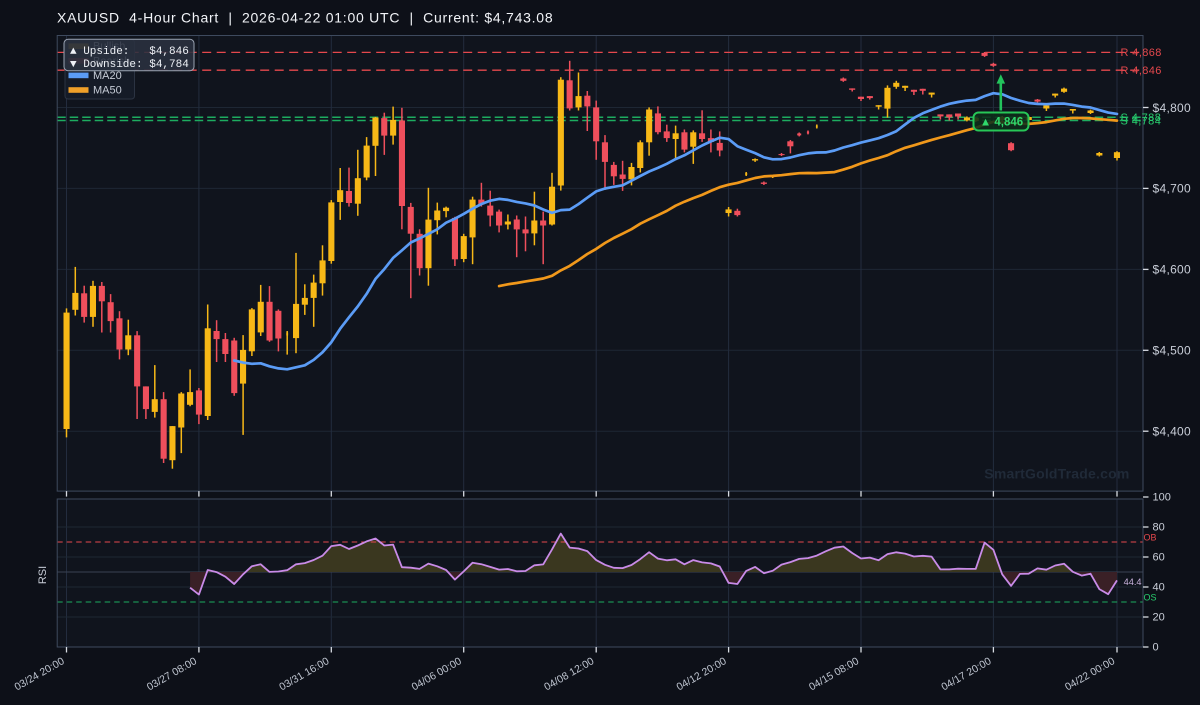 This screenshot has height=705, width=1200. What do you see at coordinates (129, 65) in the screenshot?
I see `svg-text: ▼ Downside: $4,784` at bounding box center [129, 65].